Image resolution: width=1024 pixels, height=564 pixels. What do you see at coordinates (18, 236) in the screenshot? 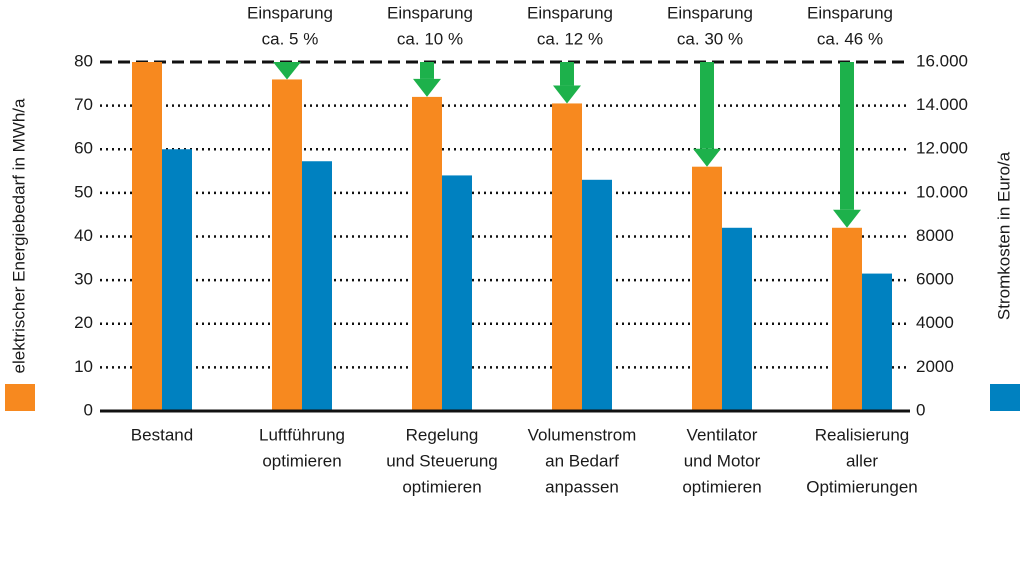
I see `y-axis-label: elektrischer Energiebedarf in MWh/a` at bounding box center [18, 236].